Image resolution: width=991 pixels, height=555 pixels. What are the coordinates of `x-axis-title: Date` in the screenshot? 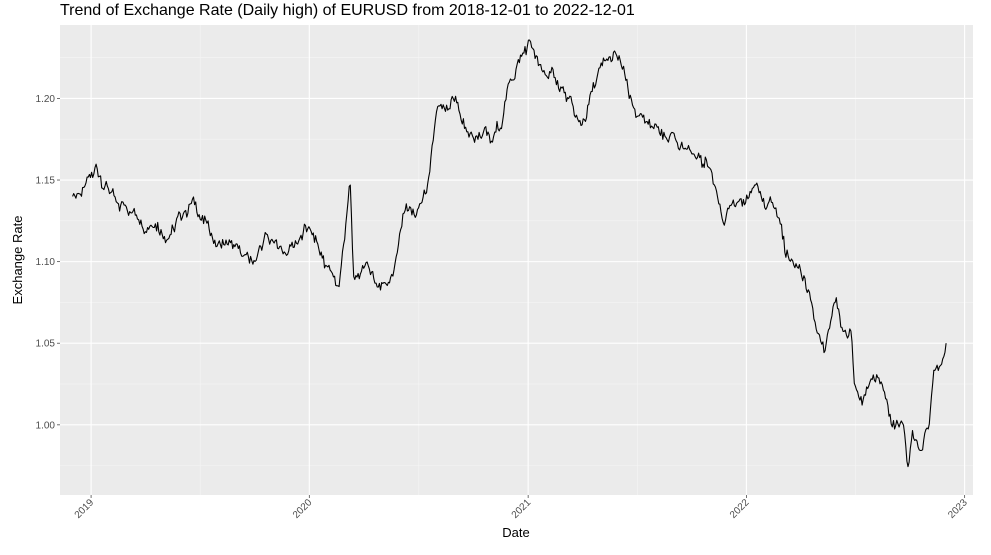 It's located at (515, 532).